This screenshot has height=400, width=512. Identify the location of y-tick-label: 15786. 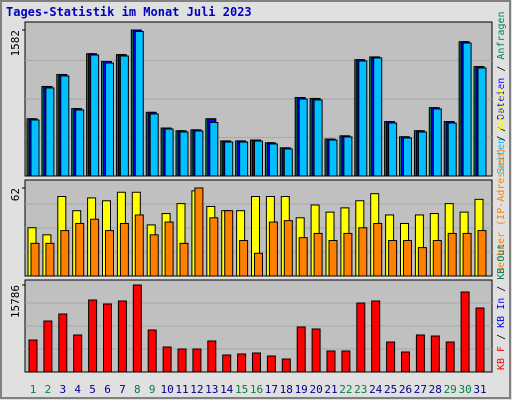
(15, 301).